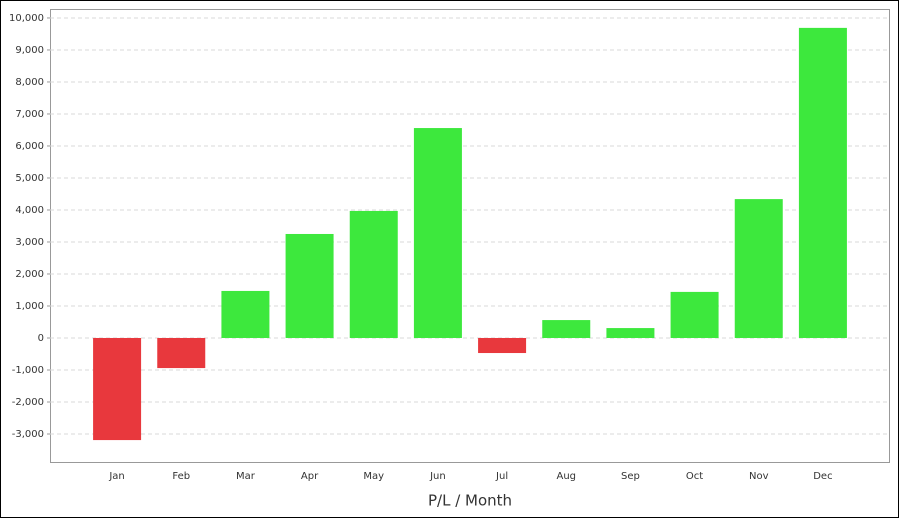 The width and height of the screenshot is (900, 519). What do you see at coordinates (470, 501) in the screenshot?
I see `x-axis-label: P/L / Month` at bounding box center [470, 501].